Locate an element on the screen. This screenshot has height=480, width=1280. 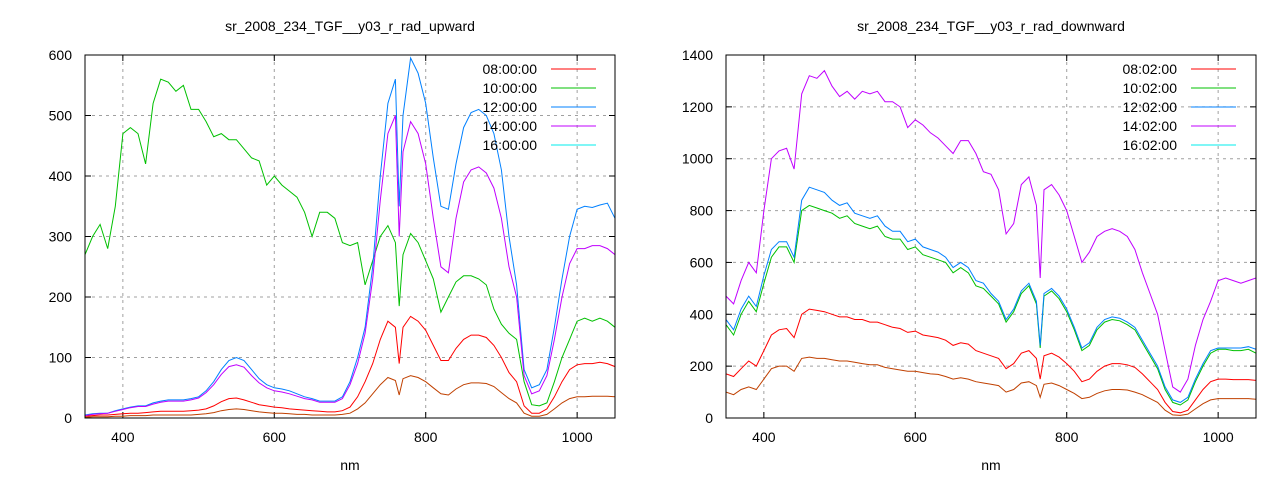
legend-label: 10:00:00 is located at coordinates (510, 88).